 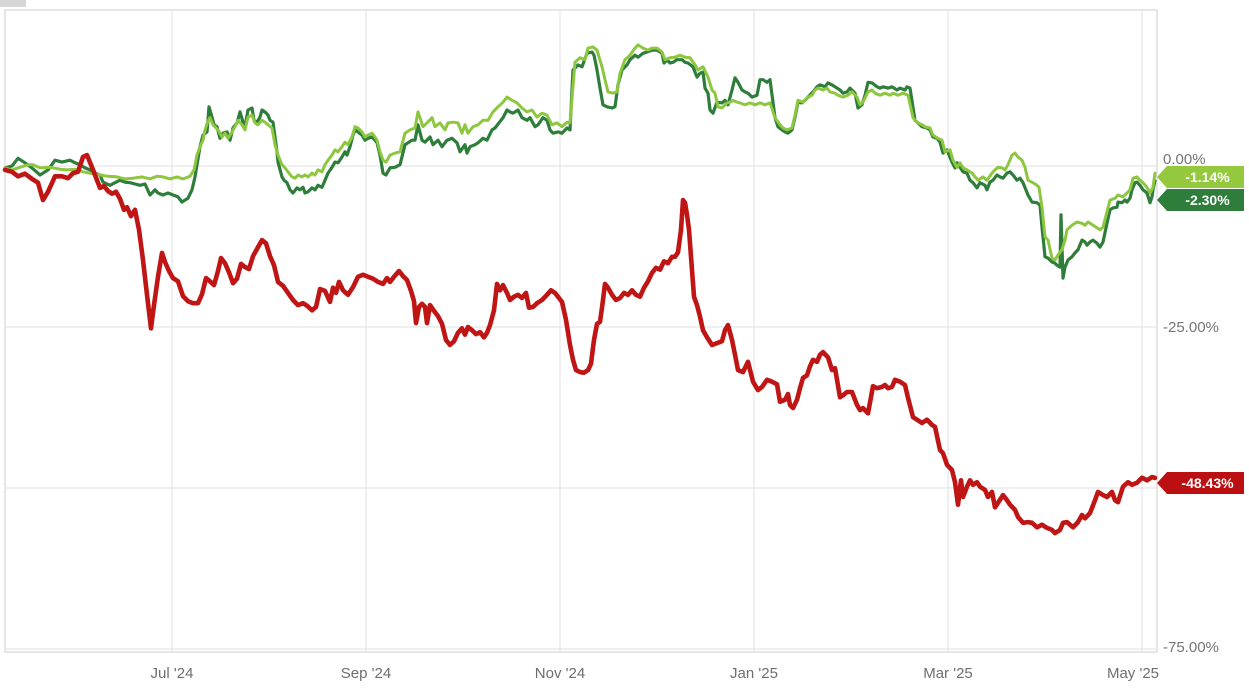 I want to click on dark-green-series-value-badge, so click(x=1200, y=200).